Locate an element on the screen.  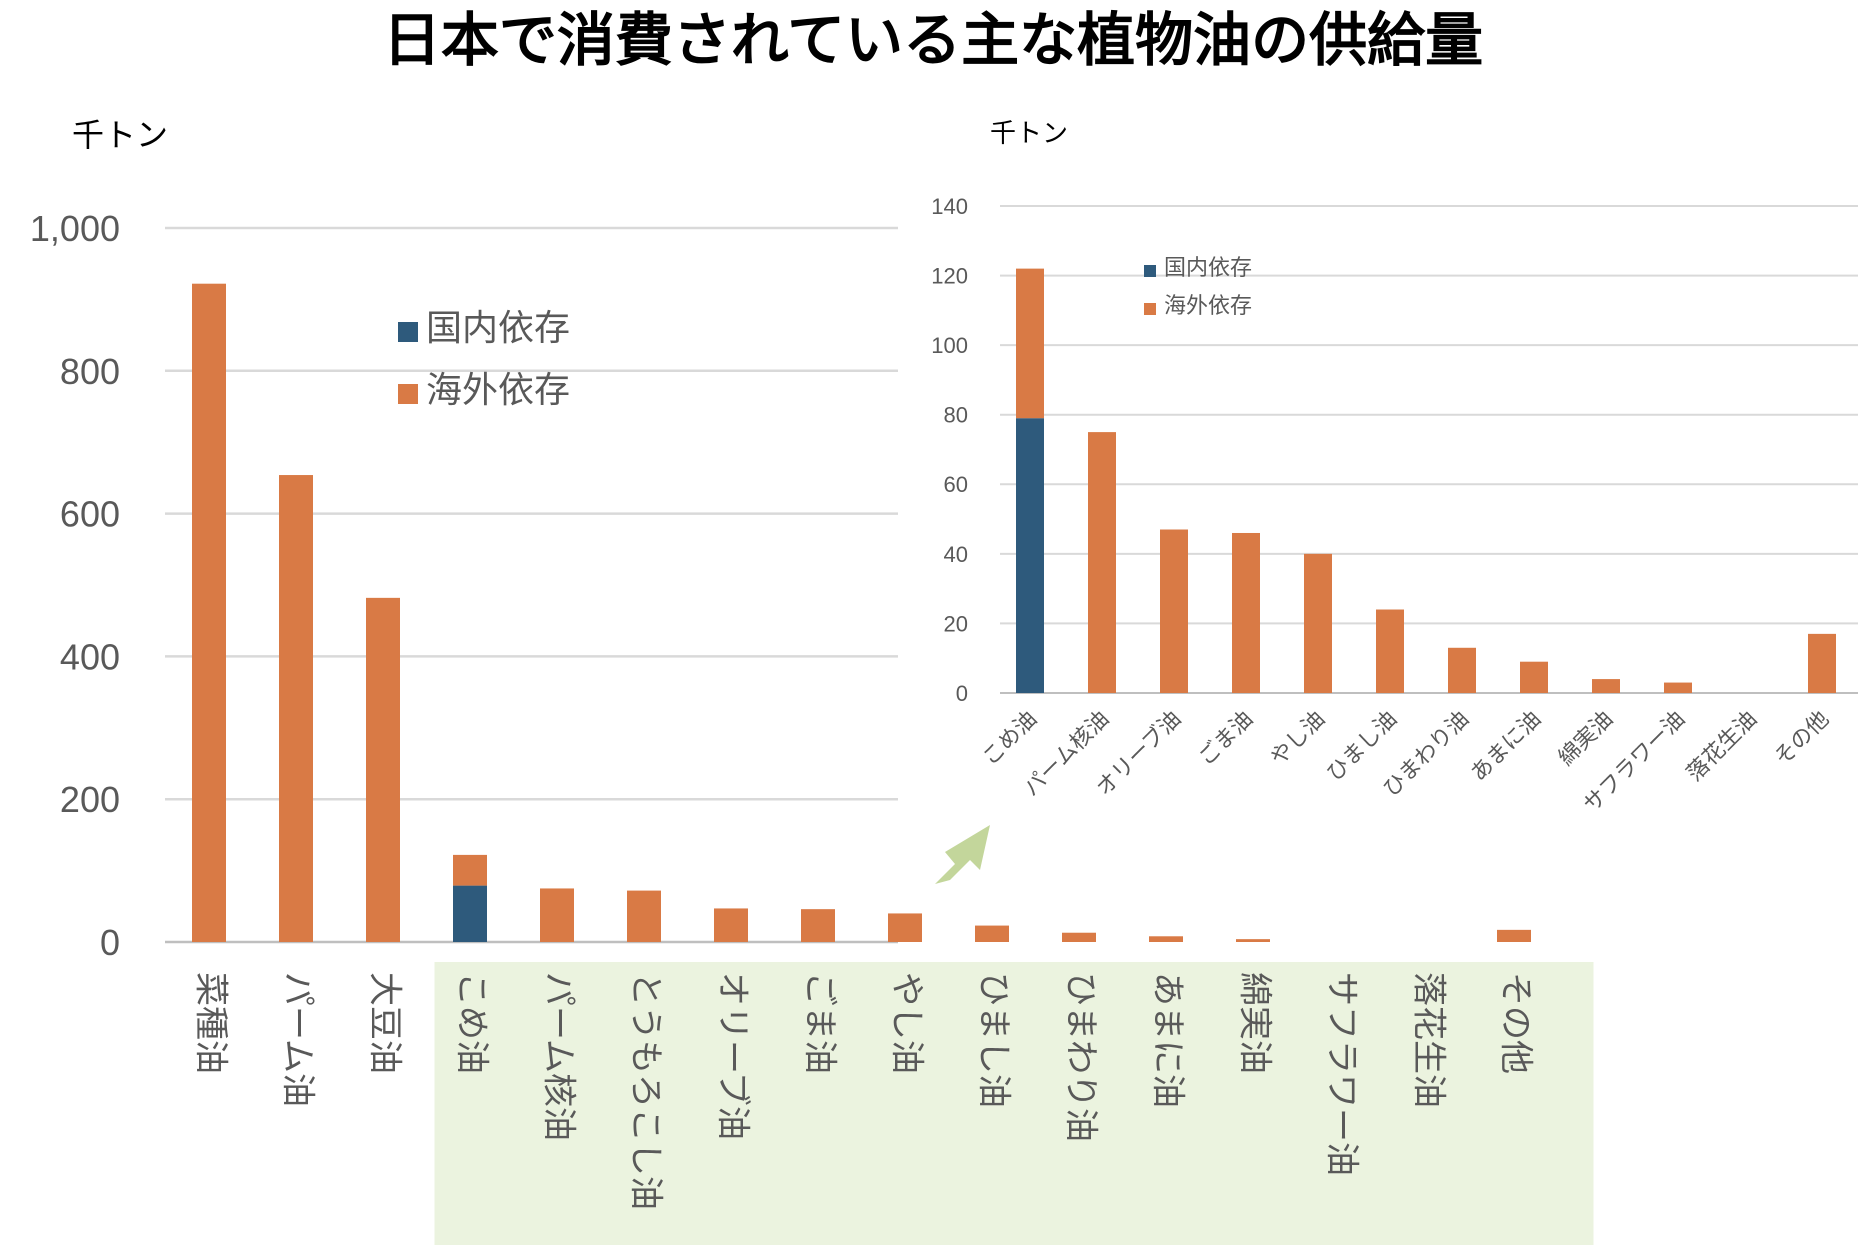
y-tick-label: 140 is located at coordinates (949, 206).